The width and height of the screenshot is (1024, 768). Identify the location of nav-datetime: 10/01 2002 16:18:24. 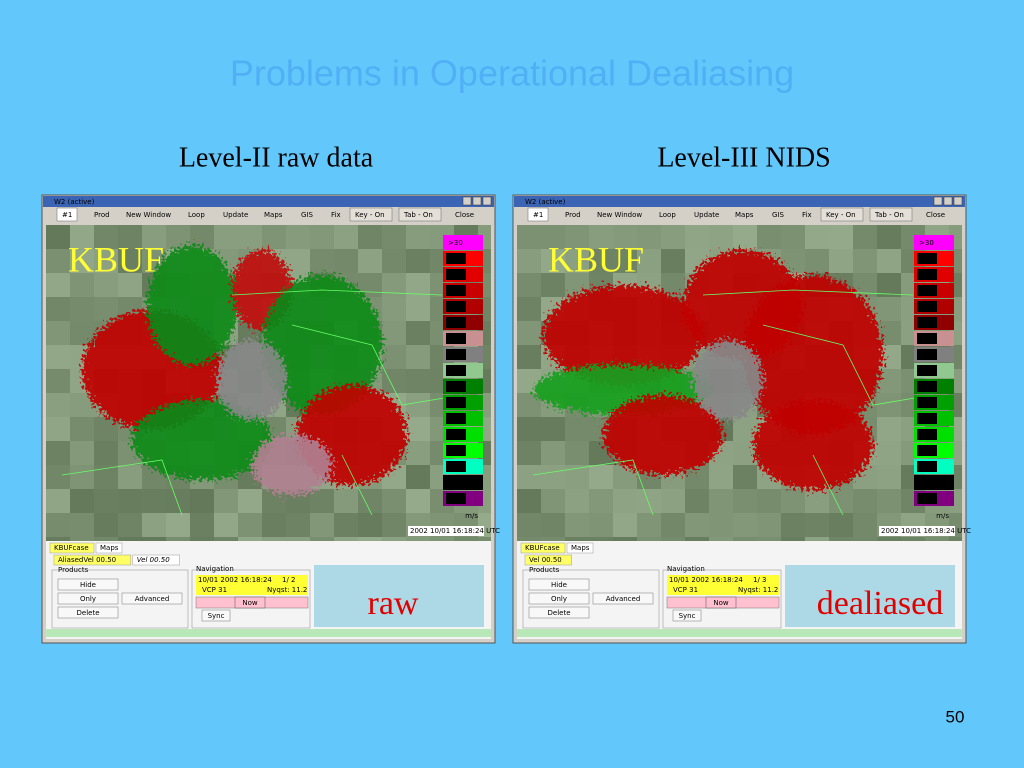
(706, 580).